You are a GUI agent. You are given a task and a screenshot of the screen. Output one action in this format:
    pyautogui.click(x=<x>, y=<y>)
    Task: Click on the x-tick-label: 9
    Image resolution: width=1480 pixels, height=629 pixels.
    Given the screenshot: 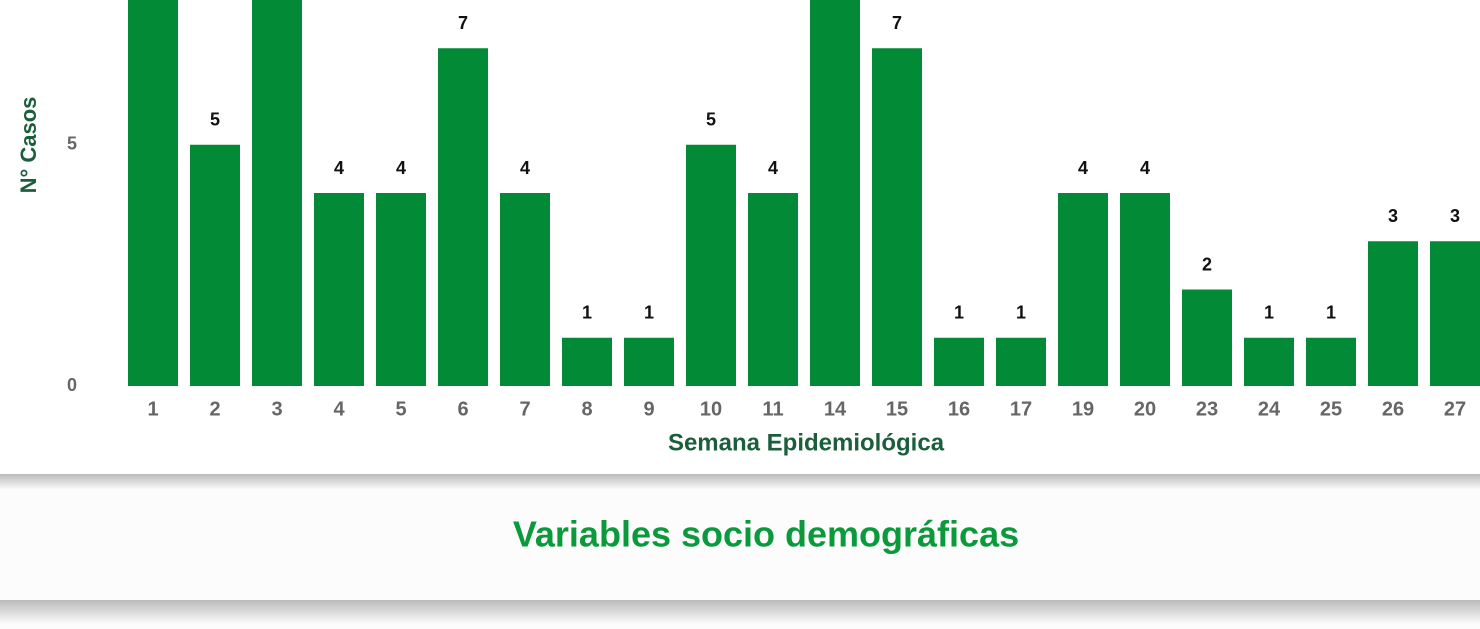 What is the action you would take?
    pyautogui.click(x=648, y=409)
    